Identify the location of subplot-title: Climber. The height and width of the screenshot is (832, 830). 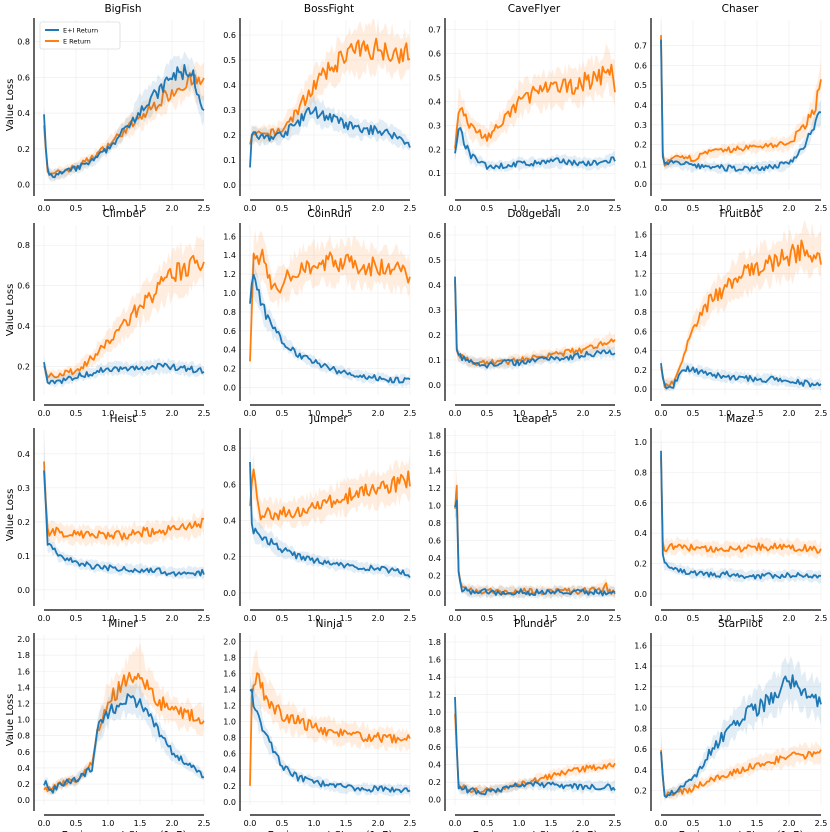
(124, 214).